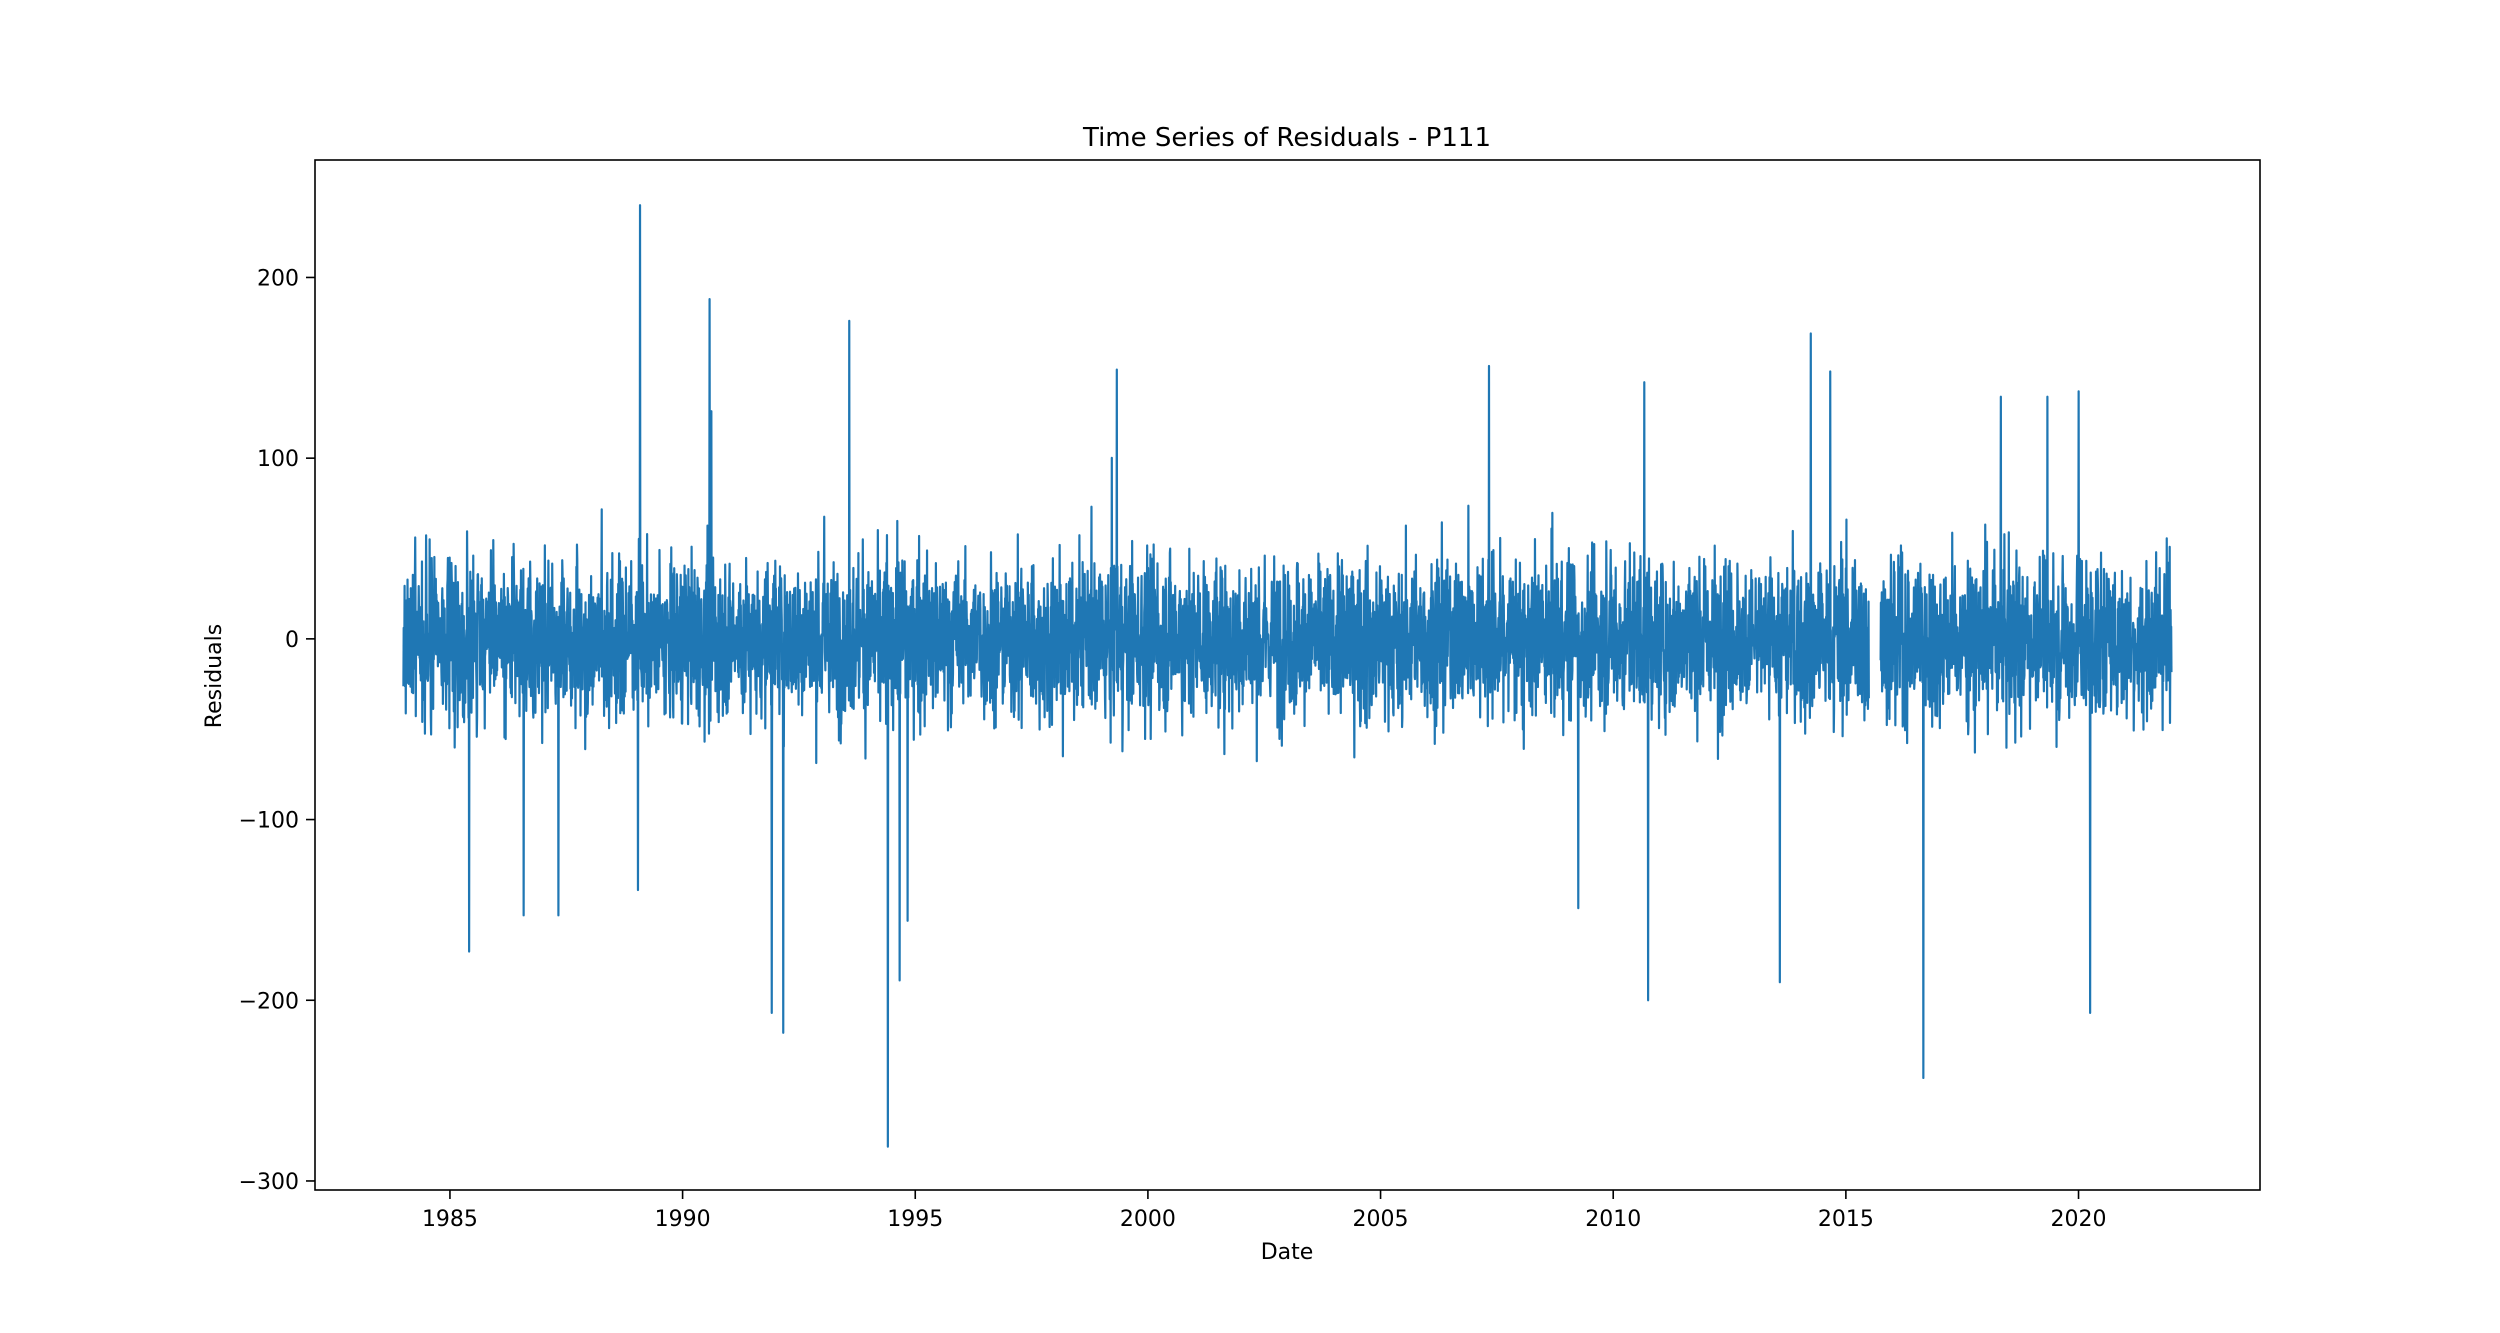  I want to click on y-axis-label: Residuals, so click(214, 676).